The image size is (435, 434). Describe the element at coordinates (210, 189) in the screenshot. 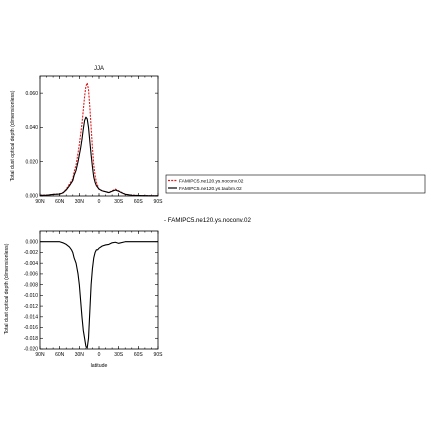

I see `legend-label-taubm: FAMIPC5.ne120.ys.taubm.02` at that location.